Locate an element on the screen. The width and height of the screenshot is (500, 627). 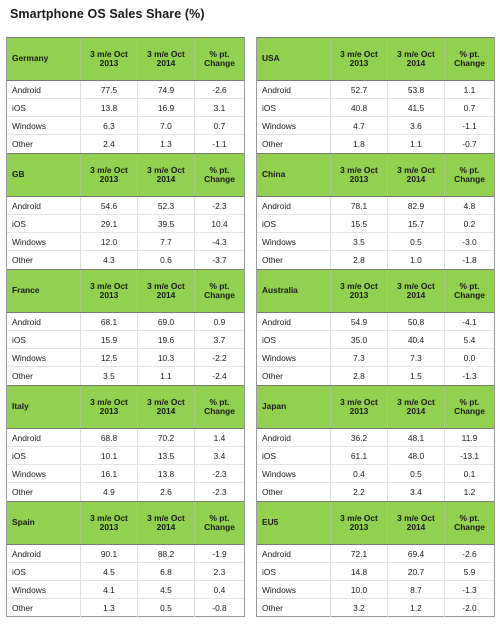
table-row: iOS 40.8 41.5 0.7 is located at coordinates (375, 108).